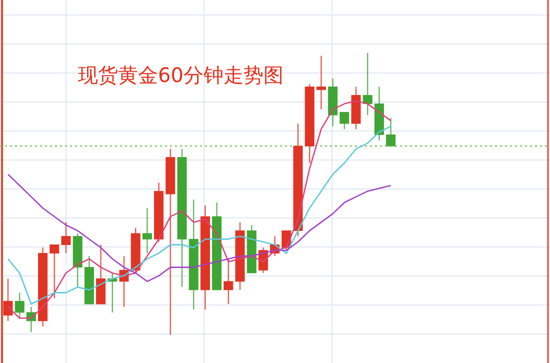 The height and width of the screenshot is (363, 550). What do you see at coordinates (181, 75) in the screenshot?
I see `title: 现货黄金60分钟走势图` at bounding box center [181, 75].